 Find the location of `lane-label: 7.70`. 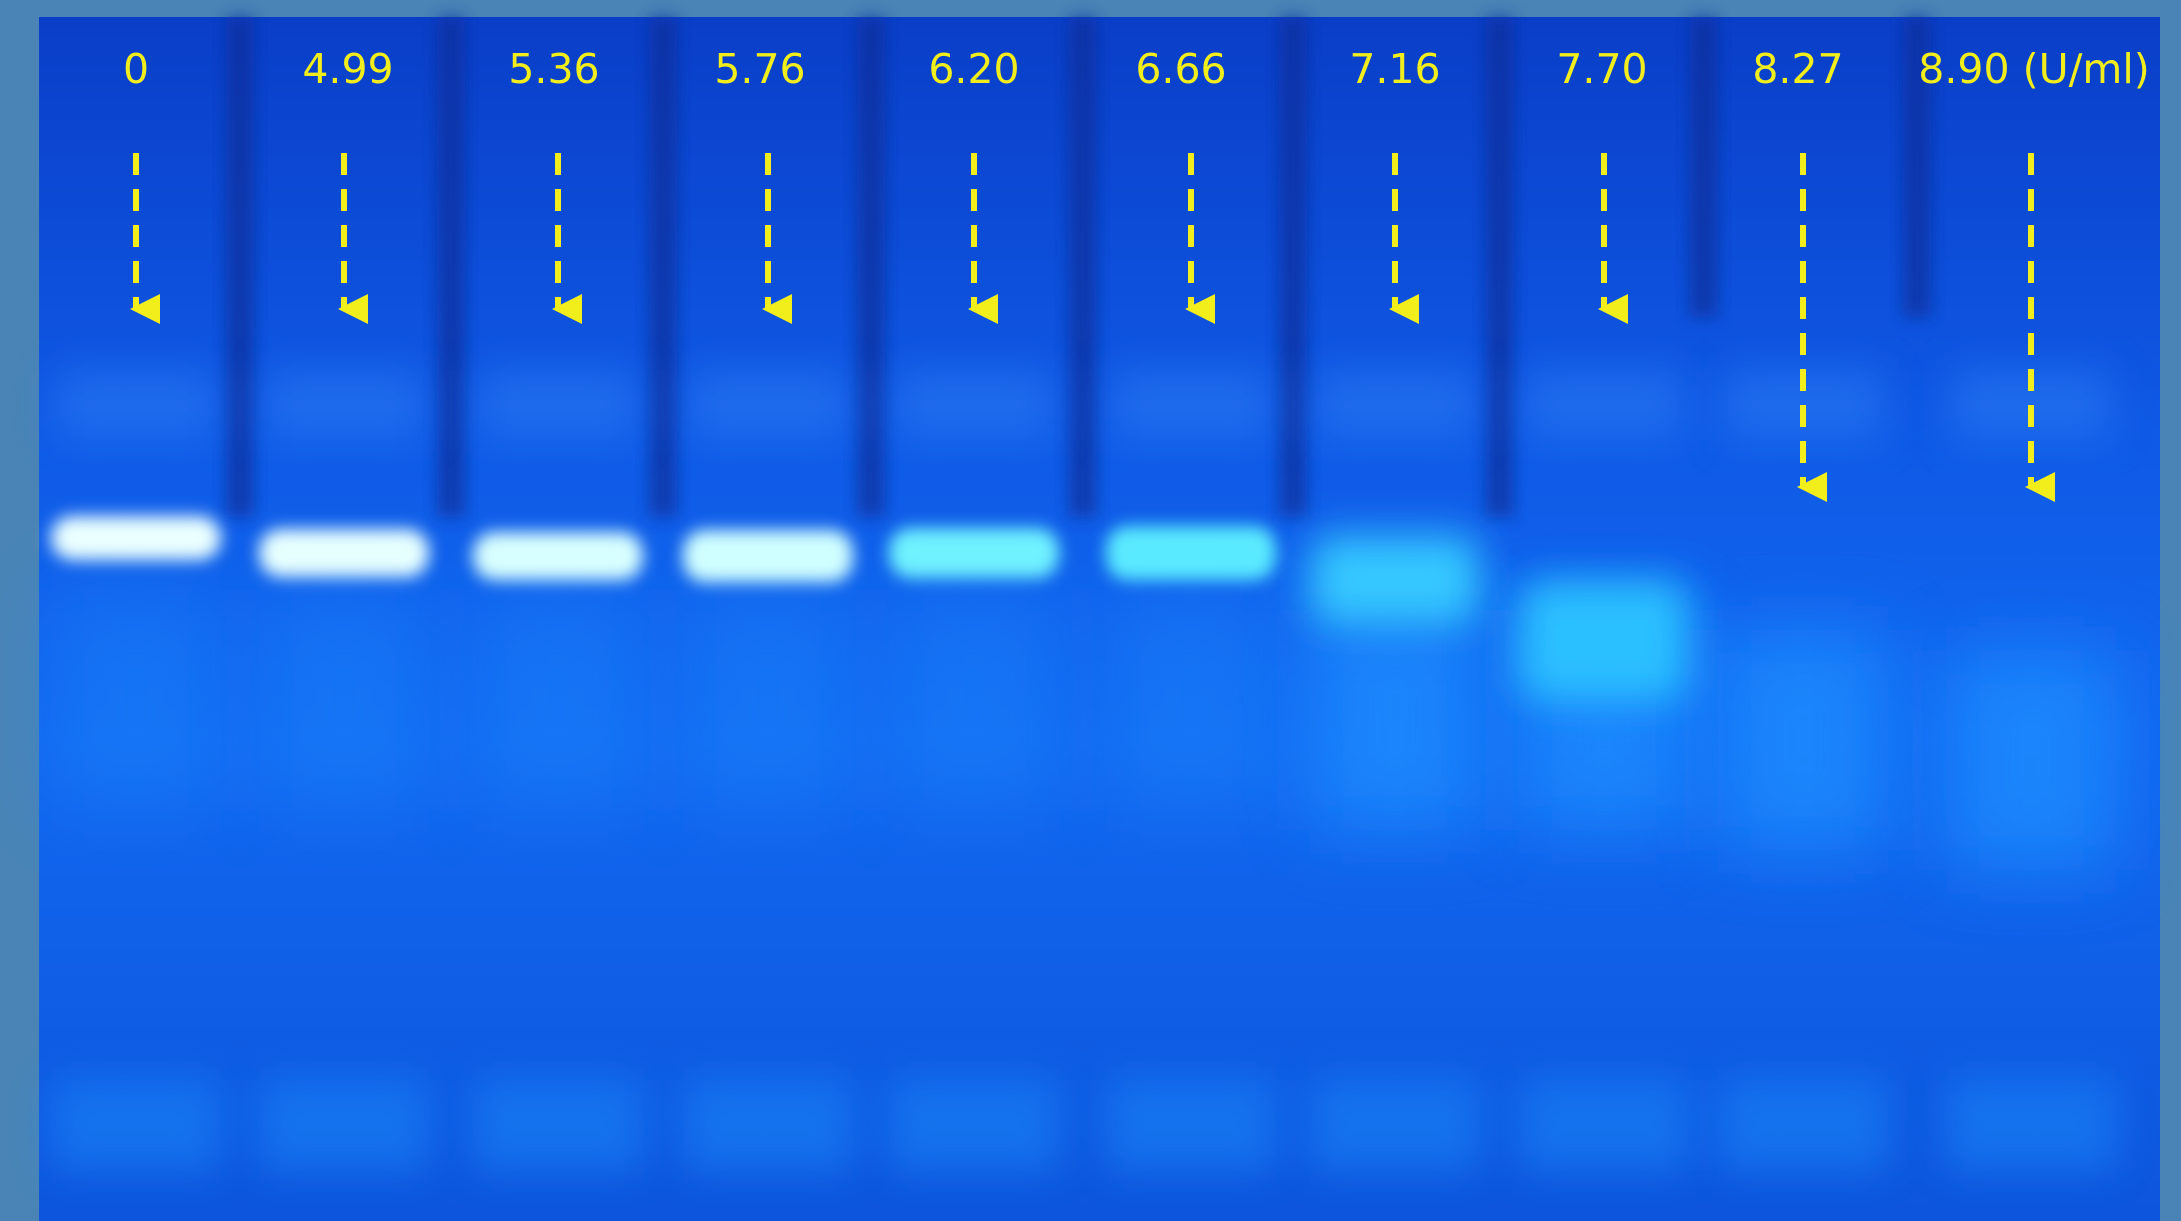

lane-label: 7.70 is located at coordinates (1601, 69).